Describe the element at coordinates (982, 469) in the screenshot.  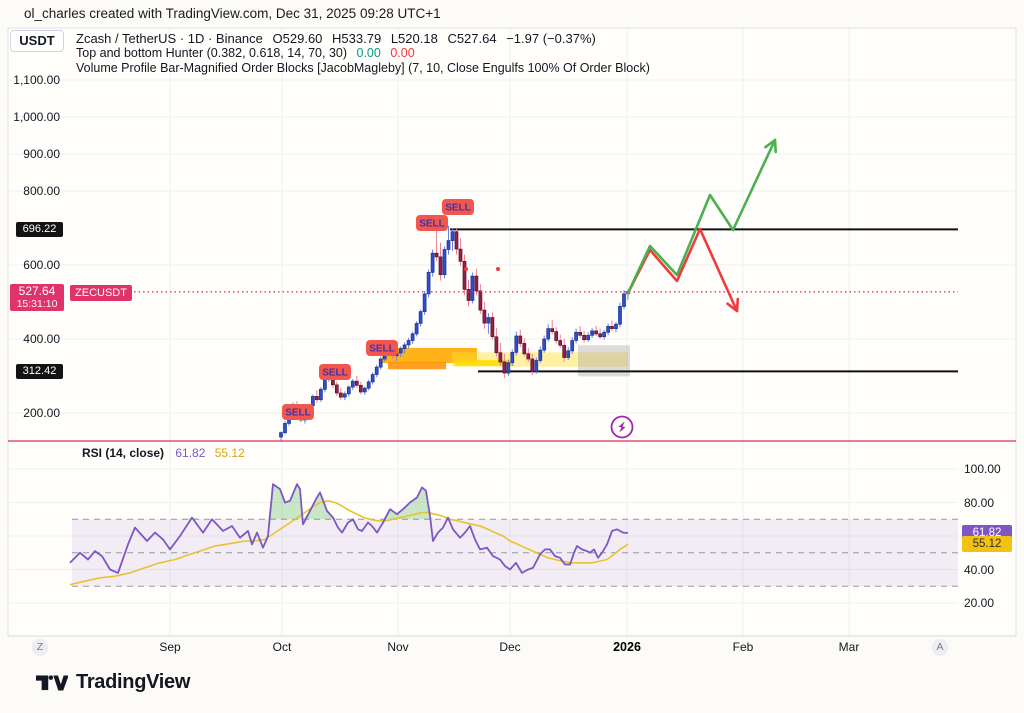
I see `rsi-axis-label: 100.00` at that location.